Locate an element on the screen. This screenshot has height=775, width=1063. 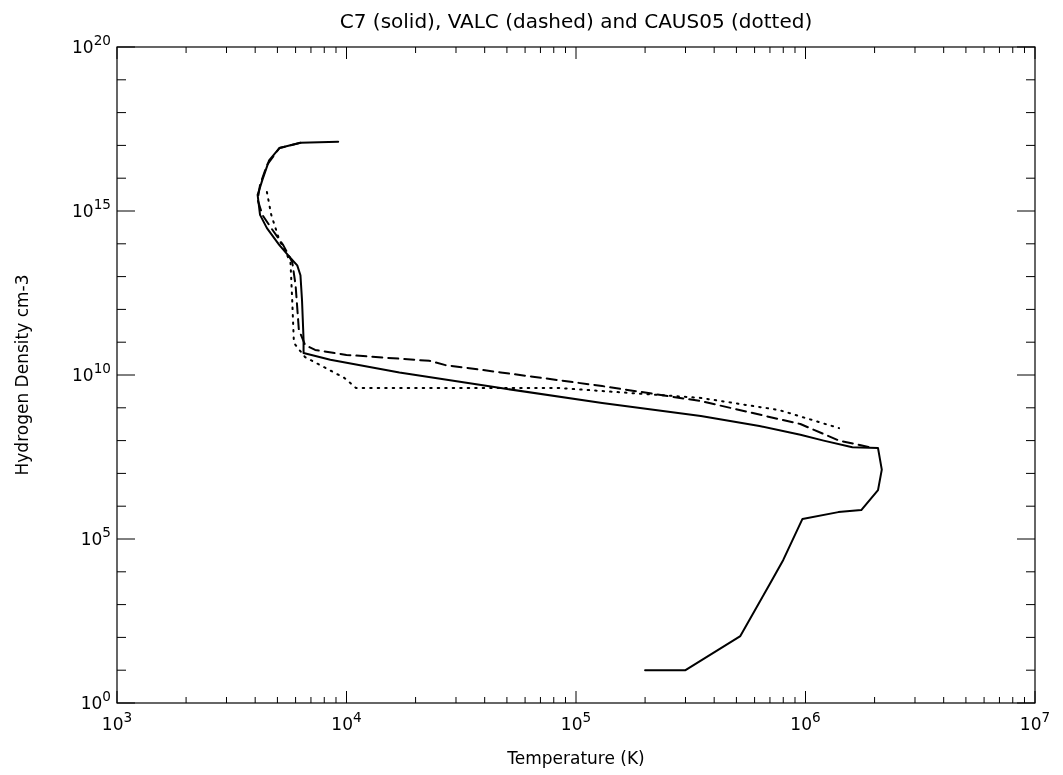
x-tick-label: 10$^{6}$ is located at coordinates (805, 721).